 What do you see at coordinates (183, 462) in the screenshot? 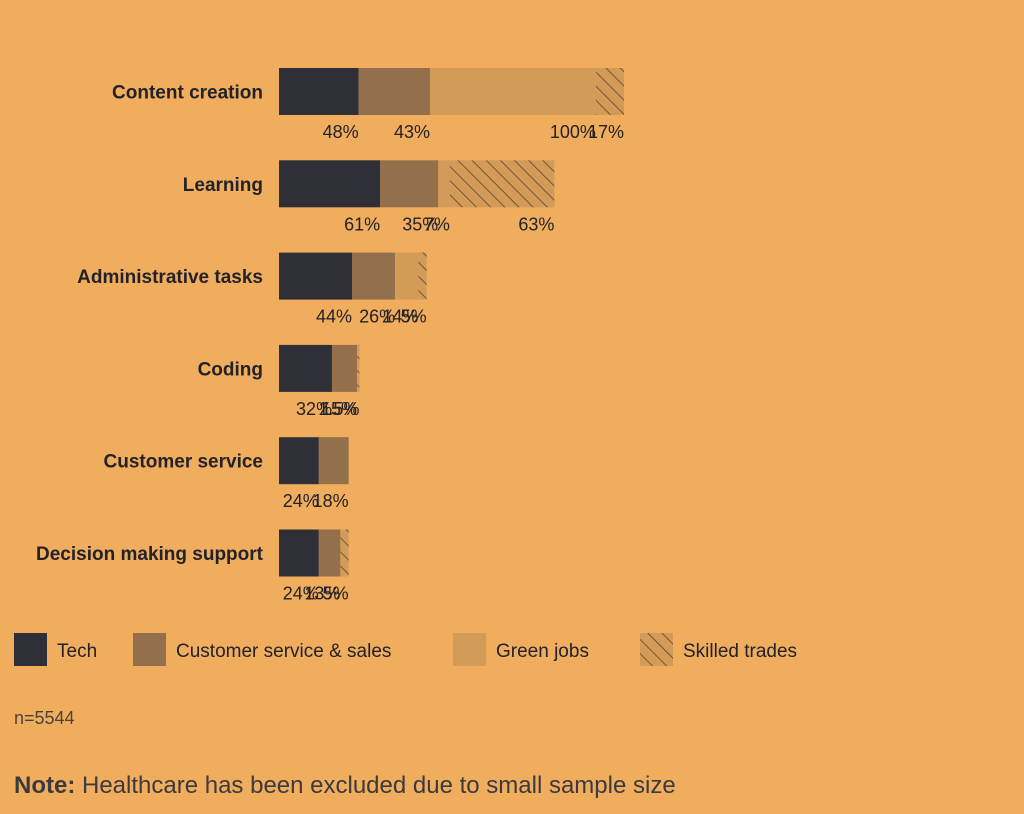
I see `category-label-customer-service: Customer service` at bounding box center [183, 462].